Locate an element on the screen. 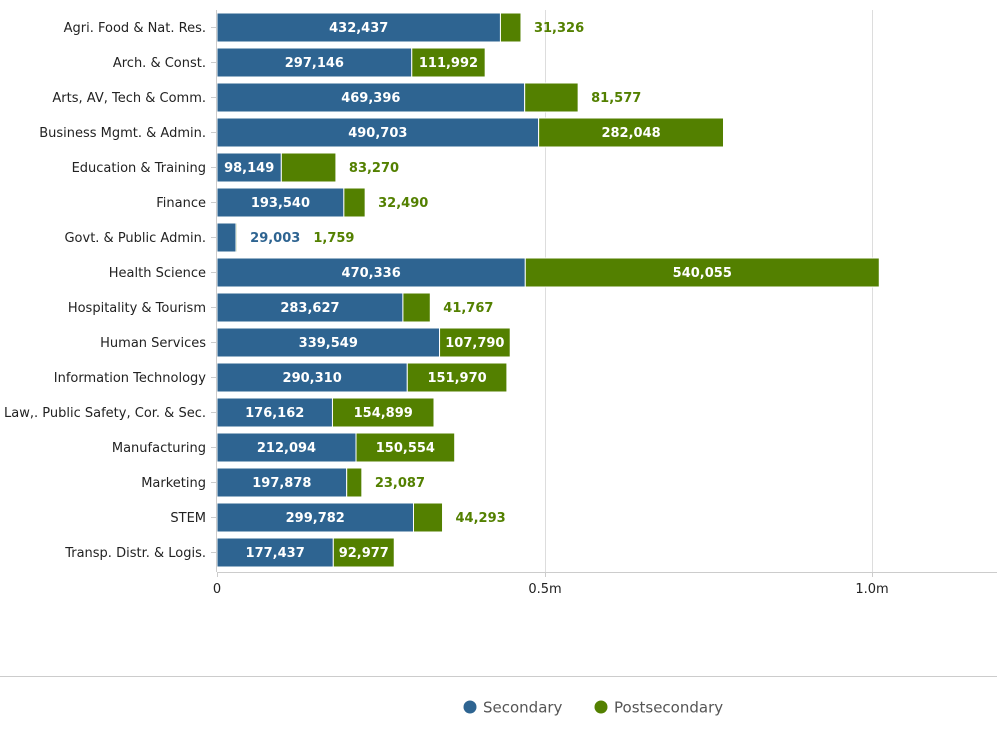  data-label-postsecondary: 150,554 is located at coordinates (405, 448).